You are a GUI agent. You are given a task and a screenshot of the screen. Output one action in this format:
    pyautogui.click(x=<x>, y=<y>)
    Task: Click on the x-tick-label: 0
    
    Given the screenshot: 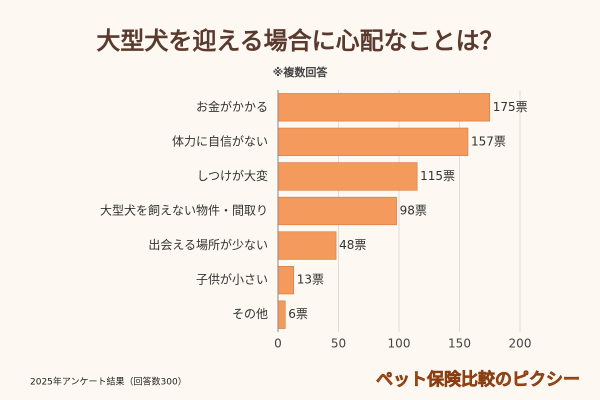 What is the action you would take?
    pyautogui.click(x=278, y=344)
    